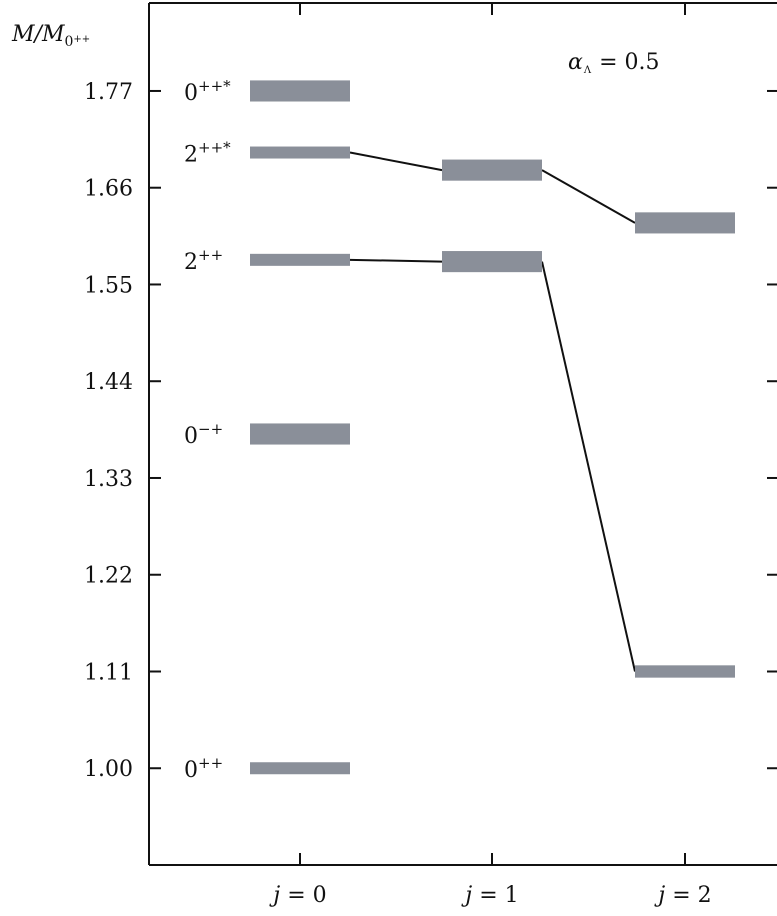 The width and height of the screenshot is (777, 916). Describe the element at coordinates (108, 479) in the screenshot. I see `y-tick-label: 1.33` at that location.